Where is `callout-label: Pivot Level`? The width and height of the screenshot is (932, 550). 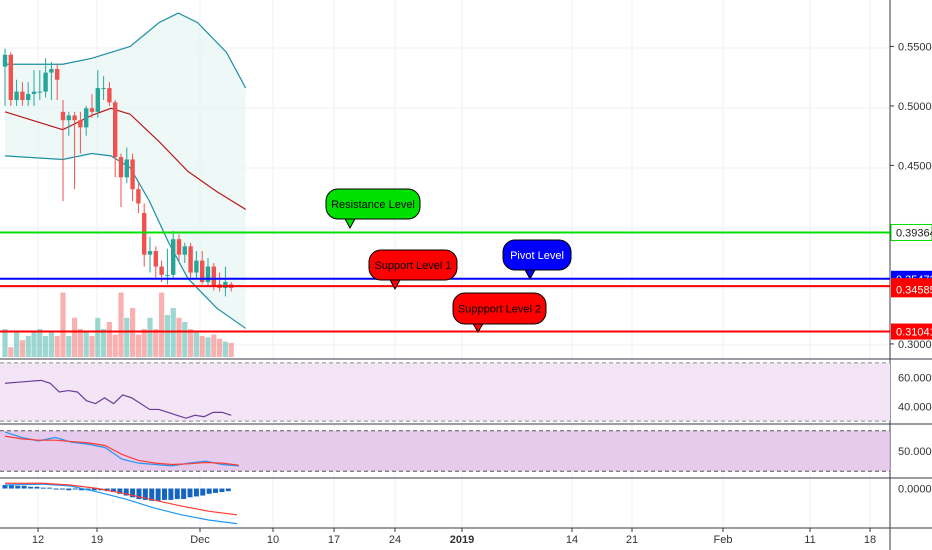 callout-label: Pivot Level is located at coordinates (537, 256).